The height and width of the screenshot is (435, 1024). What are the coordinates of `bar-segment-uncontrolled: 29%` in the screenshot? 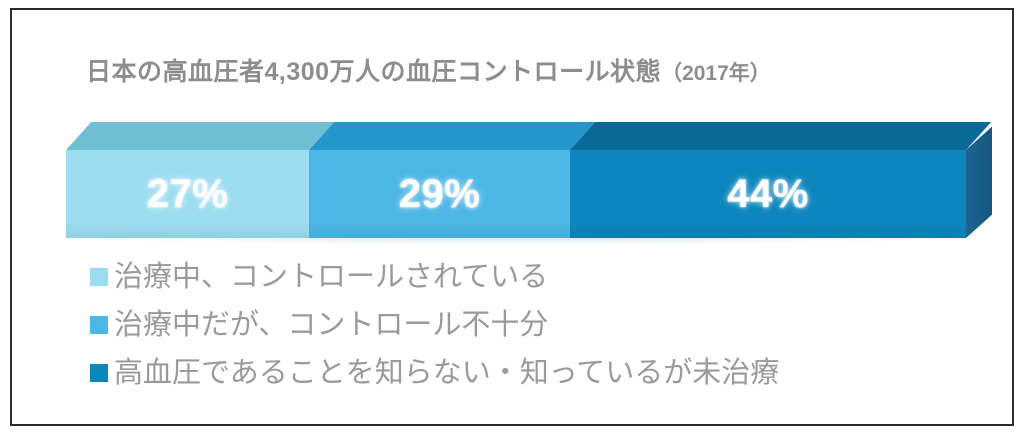 It's located at (452, 180).